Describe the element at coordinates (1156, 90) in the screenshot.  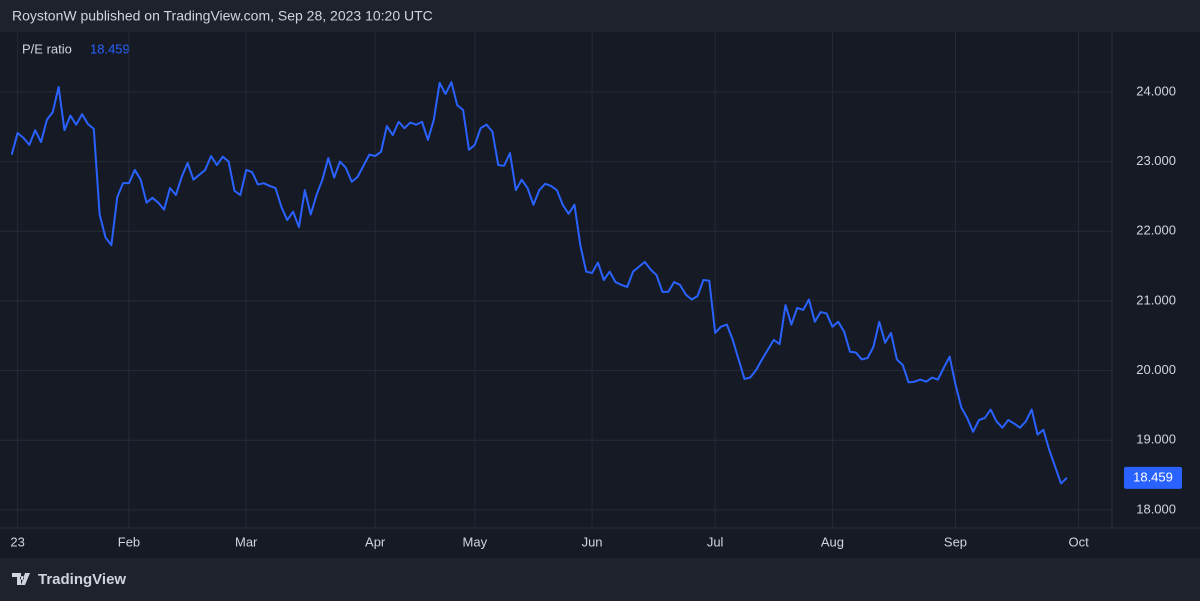
I see `y-tick-label: 24.000` at that location.